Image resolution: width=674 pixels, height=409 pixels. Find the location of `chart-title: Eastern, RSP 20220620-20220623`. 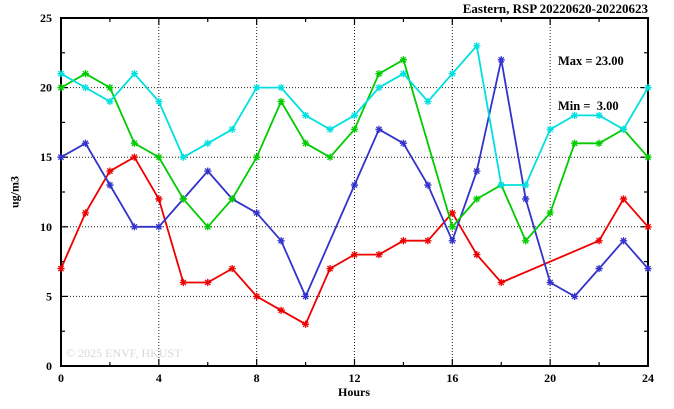

chart-title: Eastern, RSP 20220620-20220623 is located at coordinates (555, 8).